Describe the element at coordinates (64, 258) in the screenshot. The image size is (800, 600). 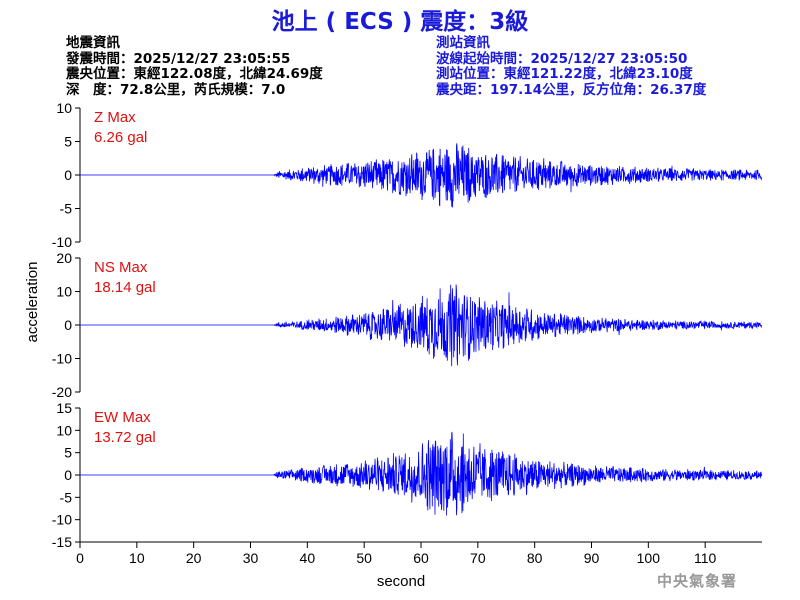
I see `y-tick-label: 20` at that location.